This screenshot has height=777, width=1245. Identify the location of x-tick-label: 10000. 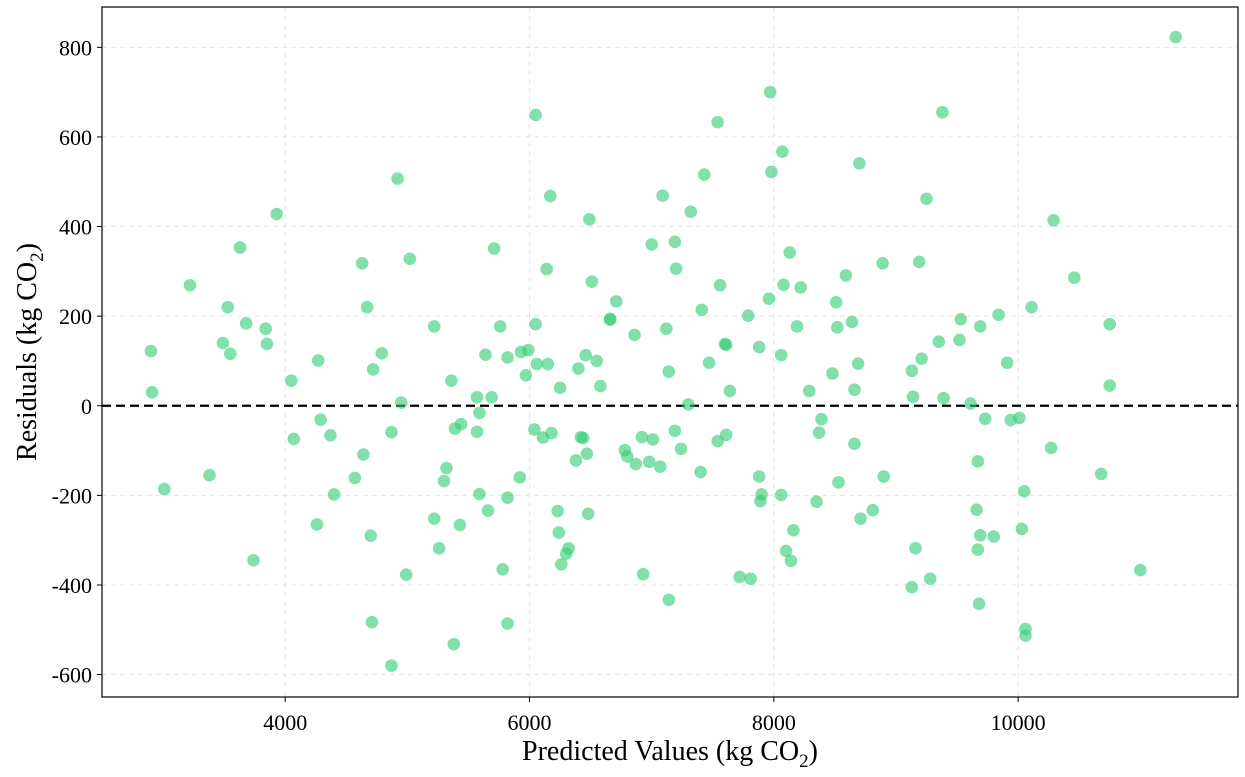
(1018, 722).